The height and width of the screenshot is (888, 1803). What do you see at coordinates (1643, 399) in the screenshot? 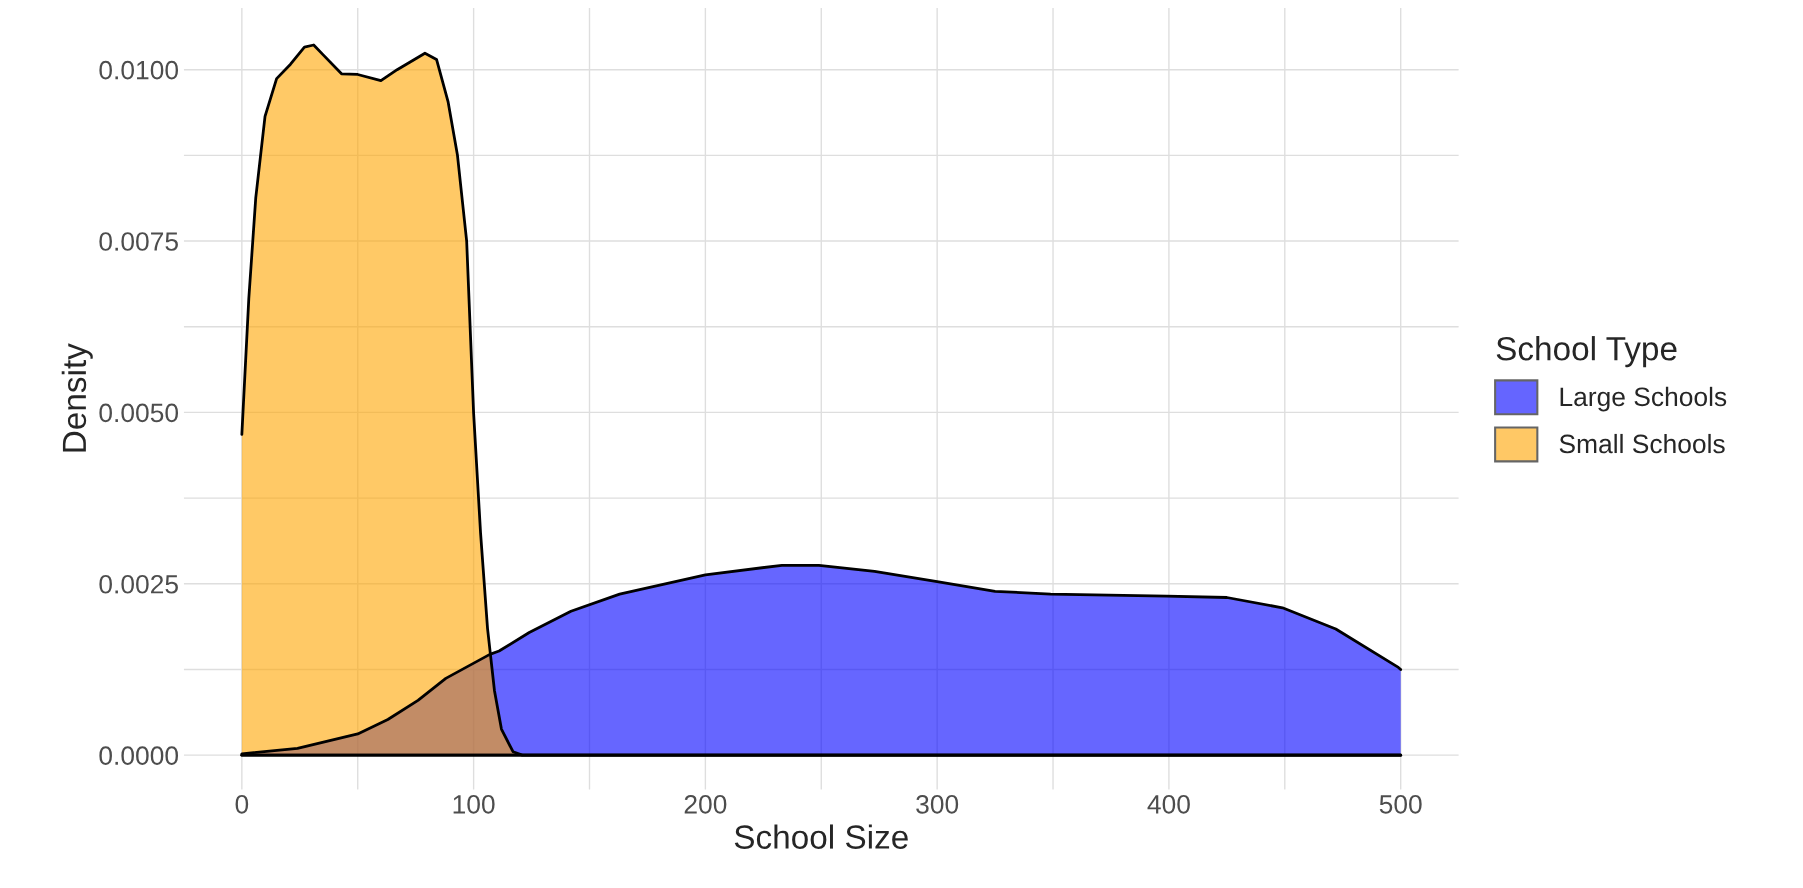
I see `legend-label: Large Schools` at bounding box center [1643, 399].